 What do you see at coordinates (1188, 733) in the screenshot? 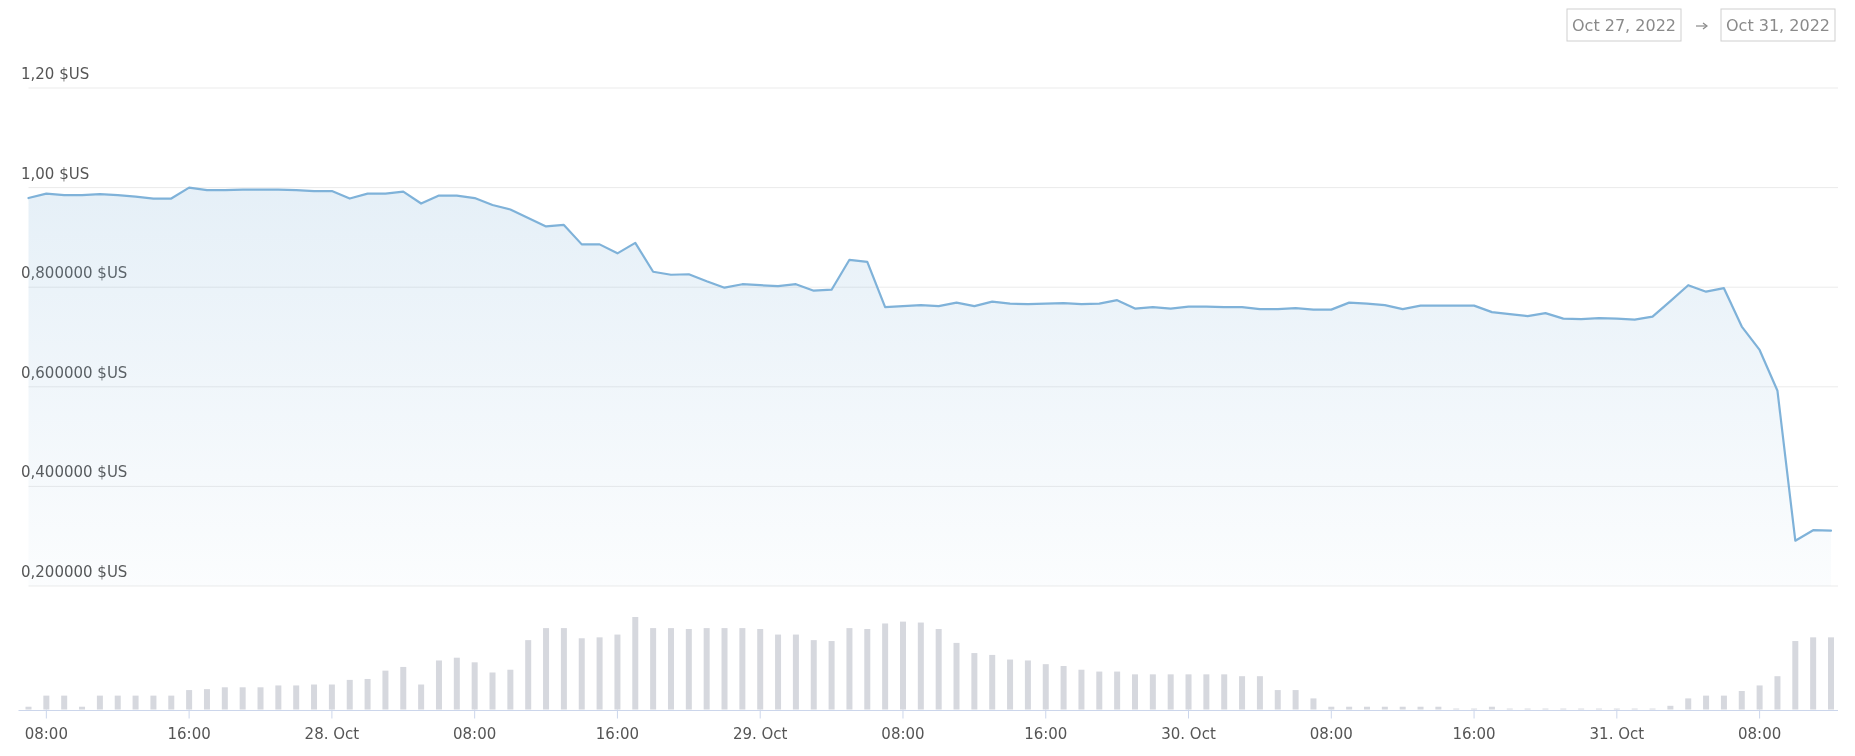
I see `x-tick-label: 30. Oct` at bounding box center [1188, 733].